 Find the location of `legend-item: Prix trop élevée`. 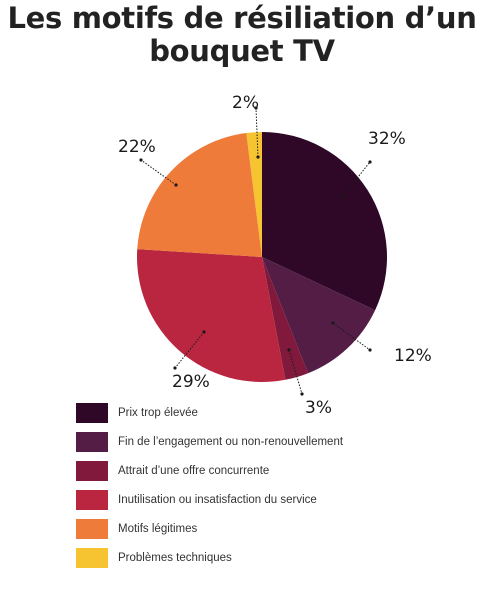

legend-item: Prix trop élevée is located at coordinates (209, 413).